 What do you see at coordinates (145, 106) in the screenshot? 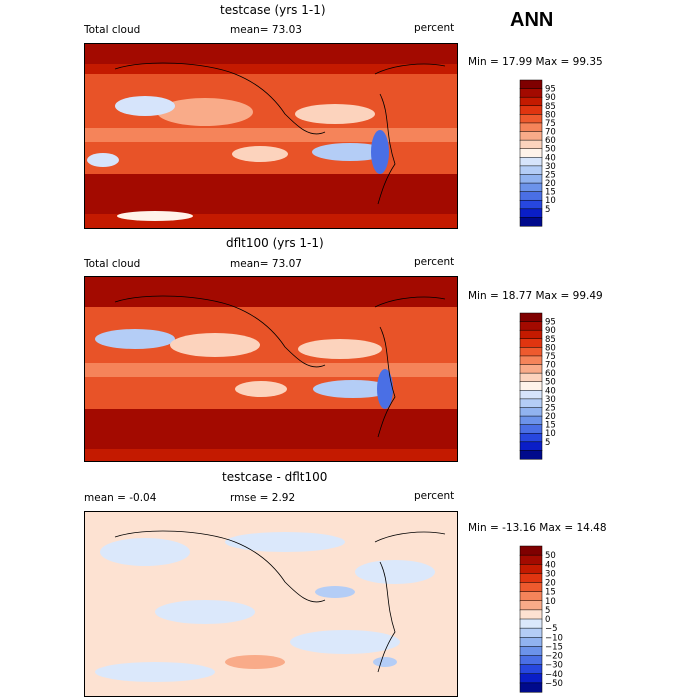
I see `panel1-sahara-clear` at bounding box center [145, 106].